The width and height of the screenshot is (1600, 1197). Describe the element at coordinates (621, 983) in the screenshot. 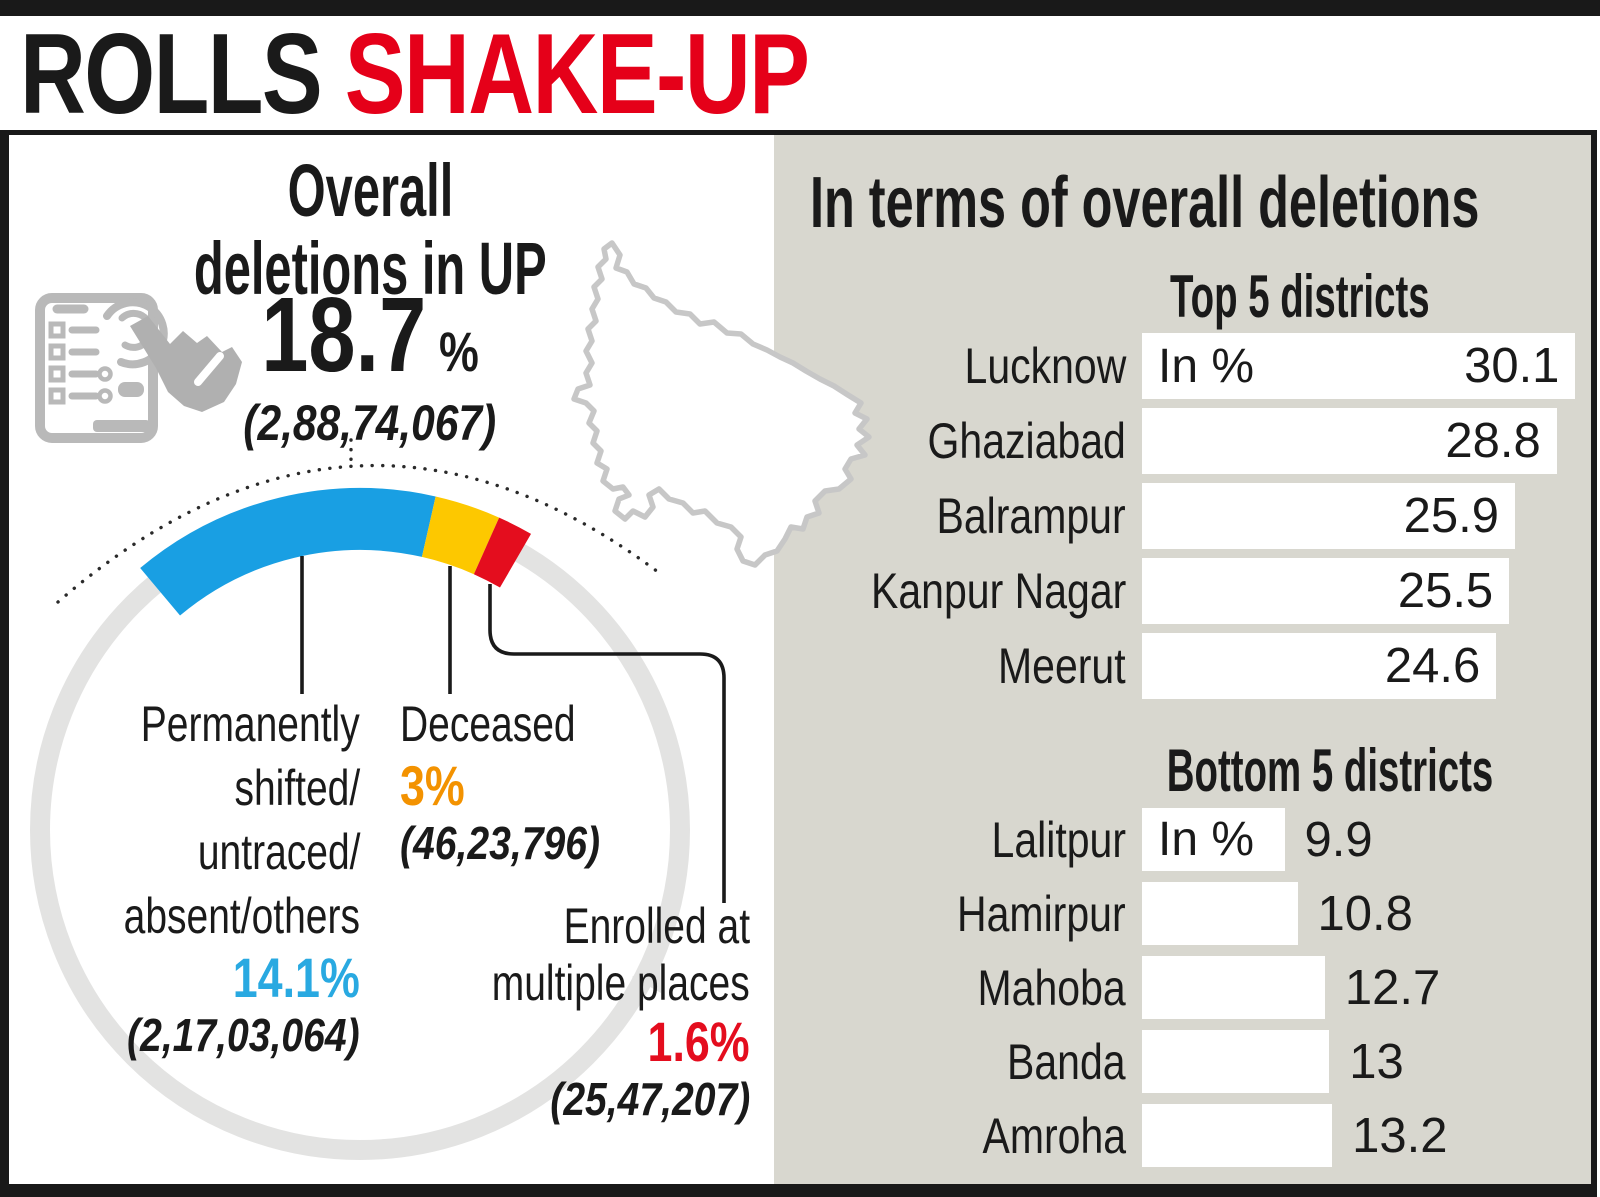

I see `segment-label-line: multiple places` at that location.